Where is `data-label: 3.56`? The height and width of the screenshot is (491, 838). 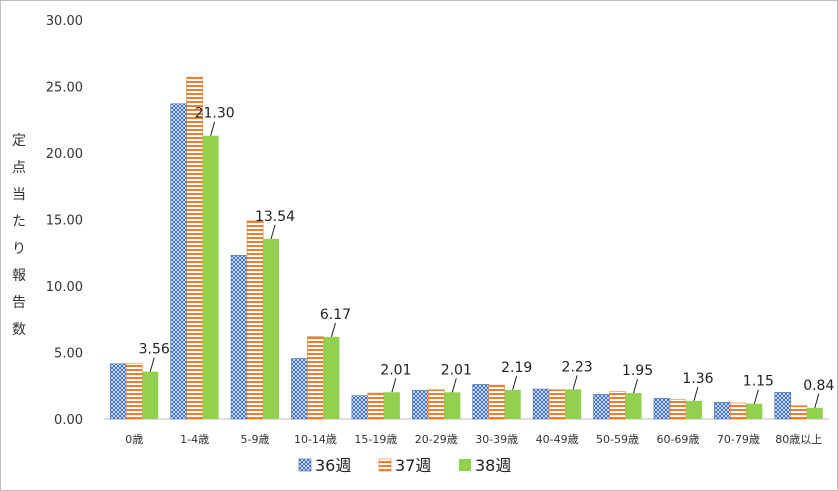
data-label: 3.56 is located at coordinates (154, 350).